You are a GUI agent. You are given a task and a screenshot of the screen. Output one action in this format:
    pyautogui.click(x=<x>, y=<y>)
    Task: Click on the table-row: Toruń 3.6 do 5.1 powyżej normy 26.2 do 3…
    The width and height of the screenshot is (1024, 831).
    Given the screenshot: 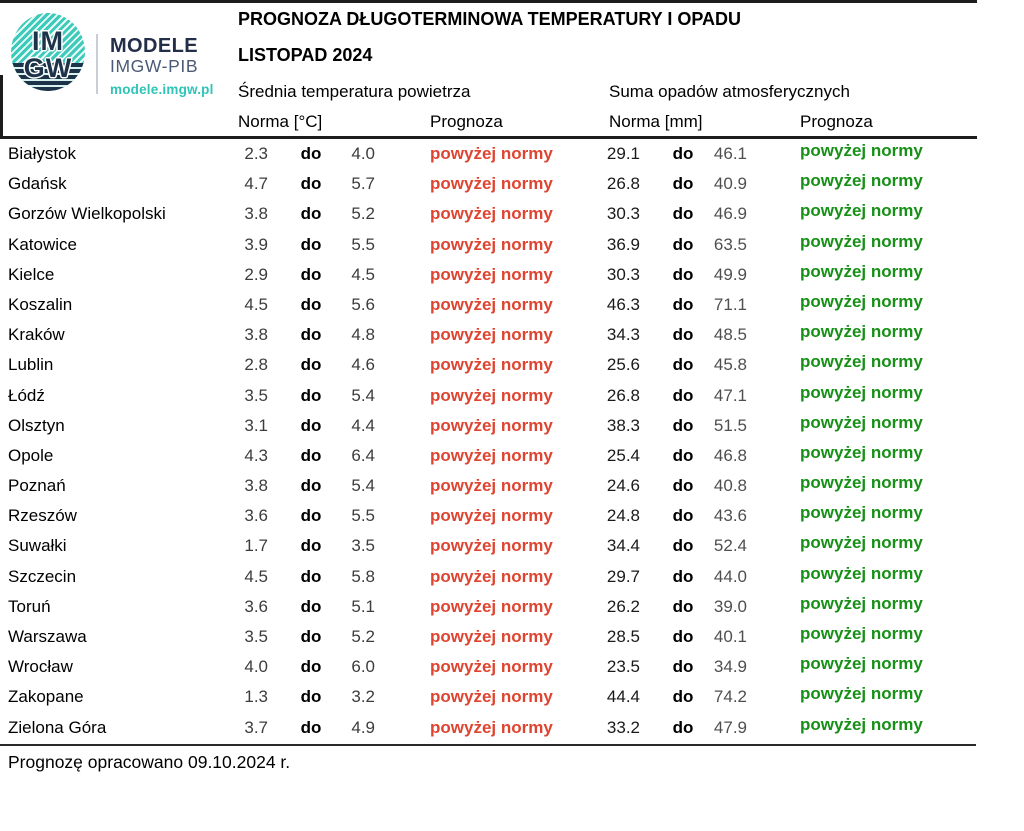 What is the action you would take?
    pyautogui.click(x=512, y=607)
    